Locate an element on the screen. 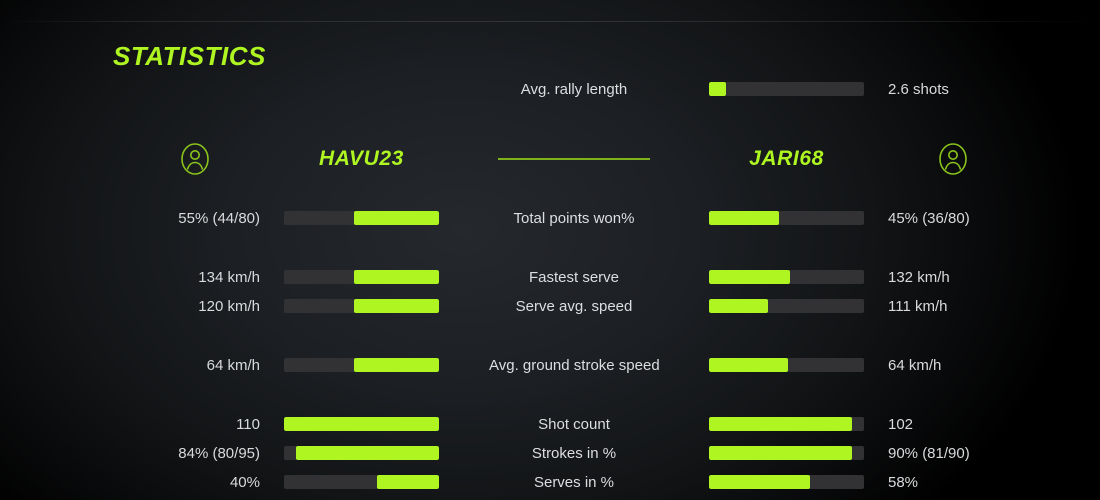  stat-label: Strokes in % is located at coordinates (574, 453).